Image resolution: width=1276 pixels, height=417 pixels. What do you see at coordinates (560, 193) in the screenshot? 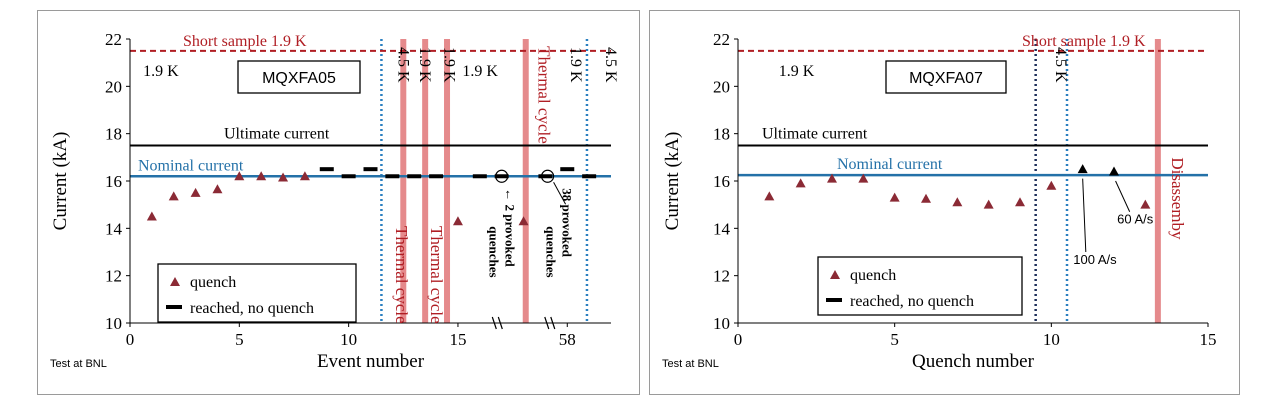
I see `provoked-quench-arrow` at bounding box center [560, 193].